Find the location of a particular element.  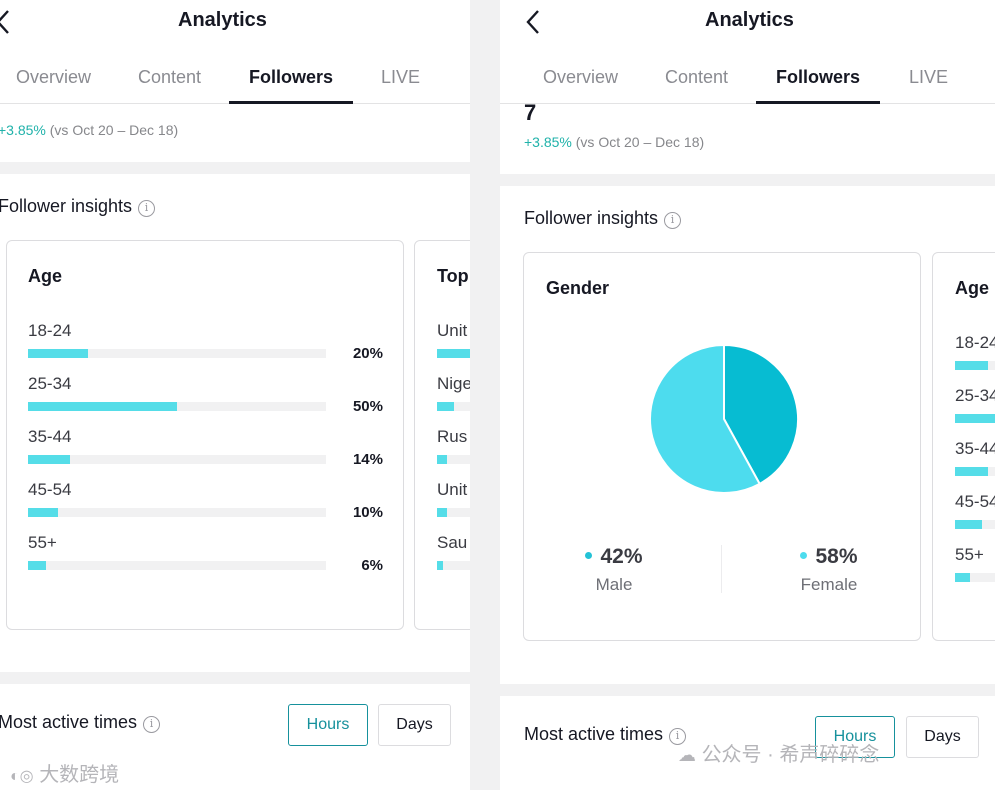

male-pct: 42% is located at coordinates (621, 556).